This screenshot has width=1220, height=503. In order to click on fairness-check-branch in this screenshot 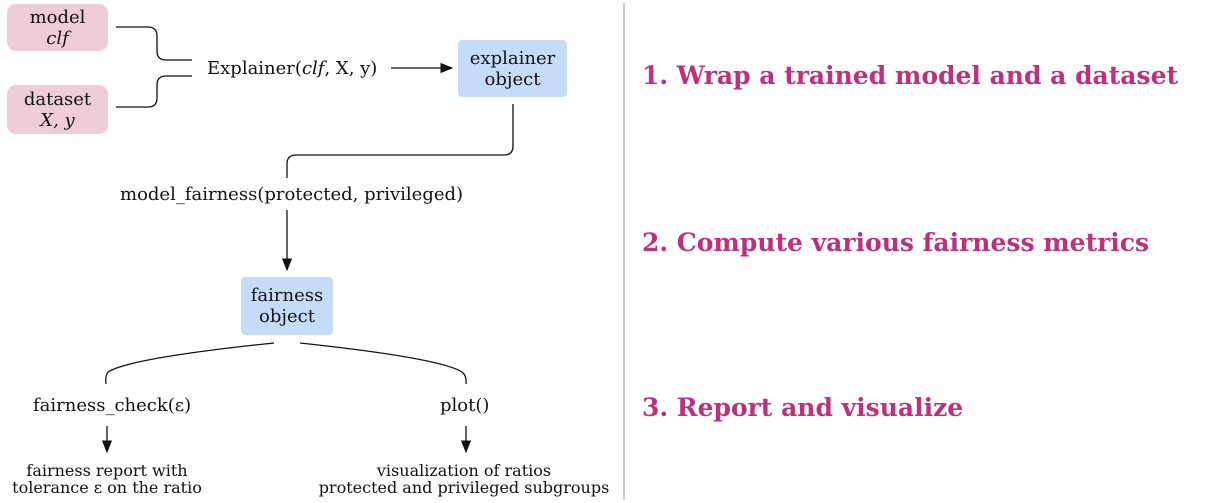, I will do `click(190, 363)`.